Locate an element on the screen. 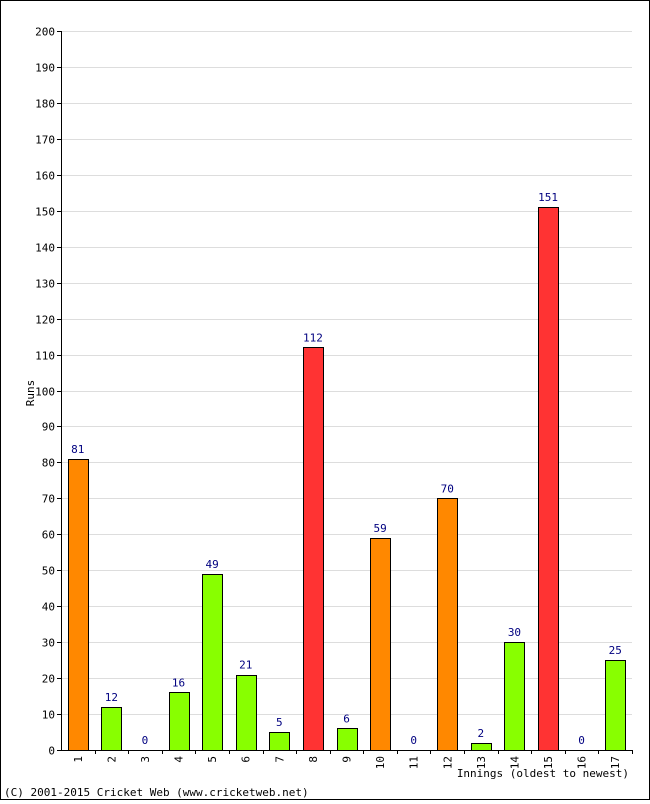 The height and width of the screenshot is (804, 650). x-tick-label: 2 is located at coordinates (111, 759).